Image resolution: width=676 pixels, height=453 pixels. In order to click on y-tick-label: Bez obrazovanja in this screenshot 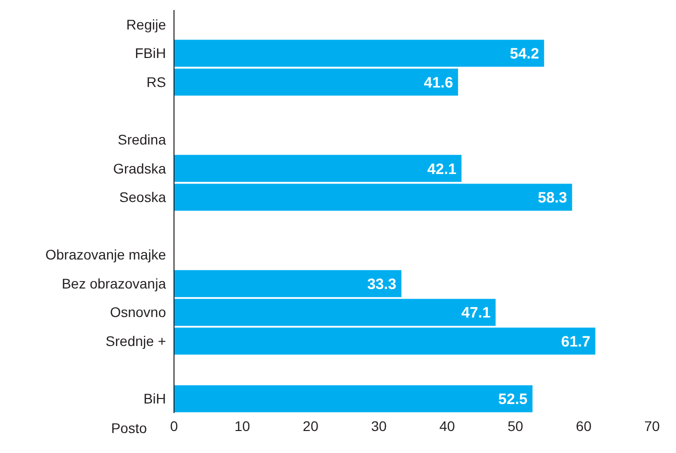, I will do `click(114, 283)`.